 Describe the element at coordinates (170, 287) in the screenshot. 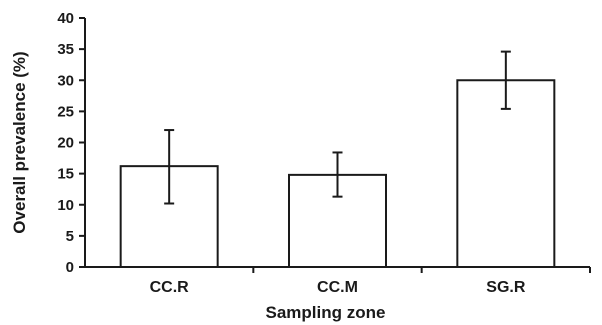

I see `x-category-label: CC.R` at that location.